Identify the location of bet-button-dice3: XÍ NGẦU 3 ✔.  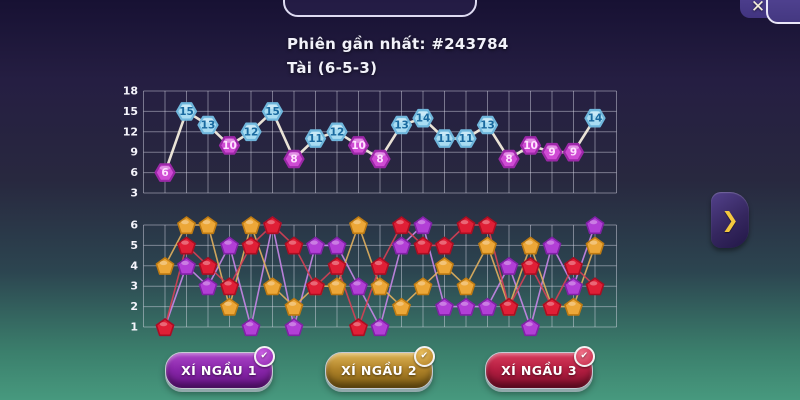
(540, 367).